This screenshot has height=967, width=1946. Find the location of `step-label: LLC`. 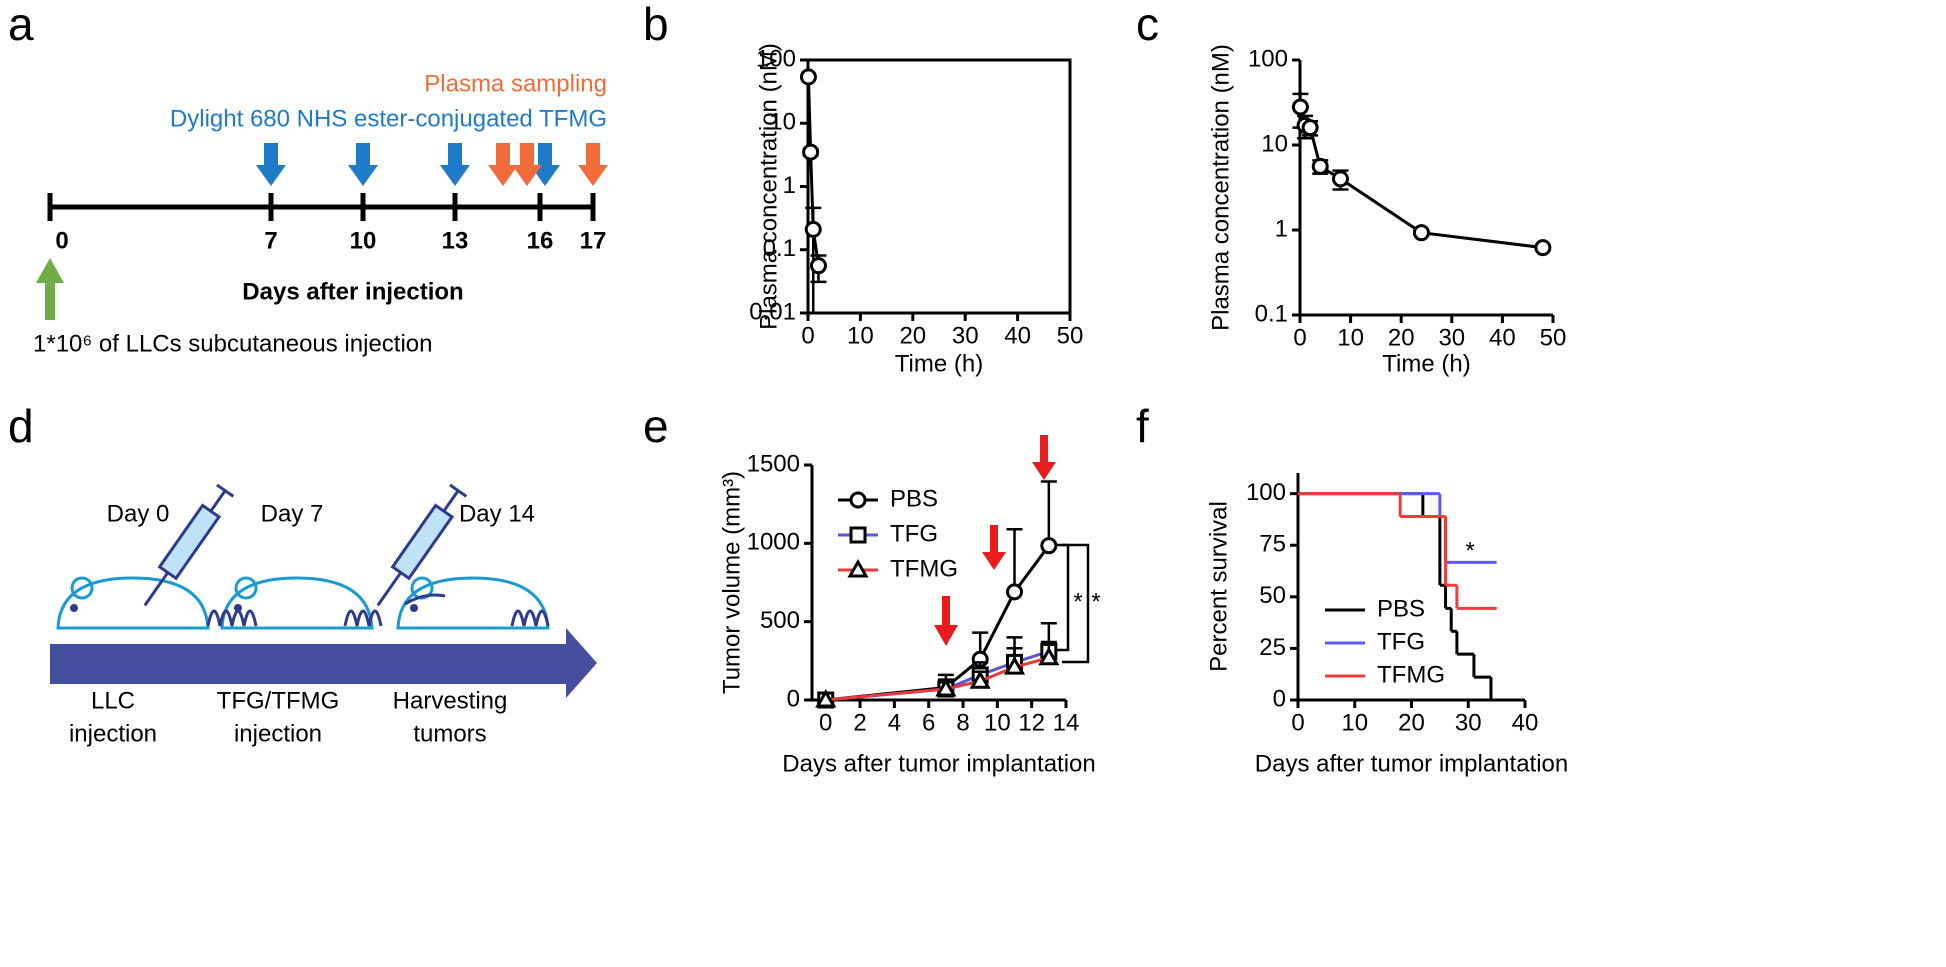

step-label: LLC is located at coordinates (113, 700).